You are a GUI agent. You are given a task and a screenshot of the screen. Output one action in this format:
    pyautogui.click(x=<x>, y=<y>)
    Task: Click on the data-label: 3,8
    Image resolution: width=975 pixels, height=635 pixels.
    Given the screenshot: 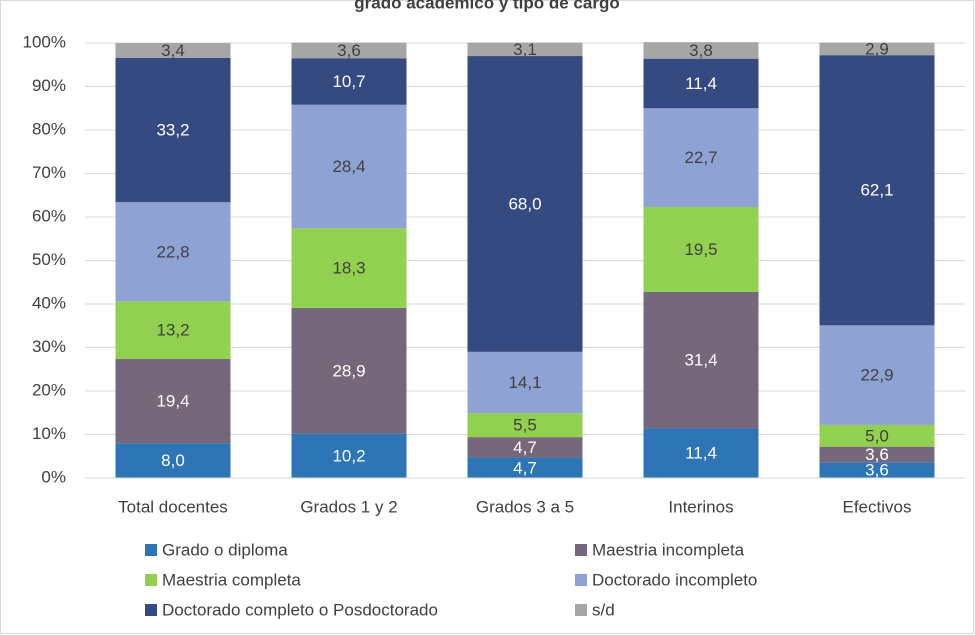 What is the action you would take?
    pyautogui.click(x=701, y=50)
    